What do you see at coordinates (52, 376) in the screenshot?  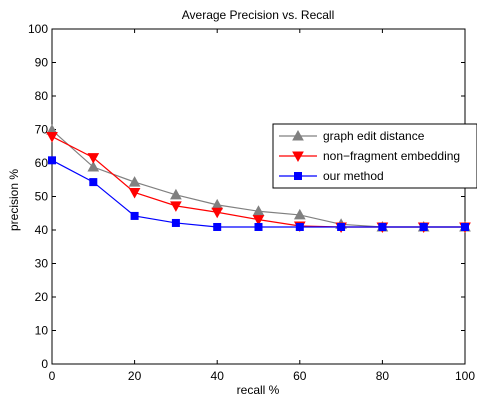 I see `x-tick-label: 0` at bounding box center [52, 376].